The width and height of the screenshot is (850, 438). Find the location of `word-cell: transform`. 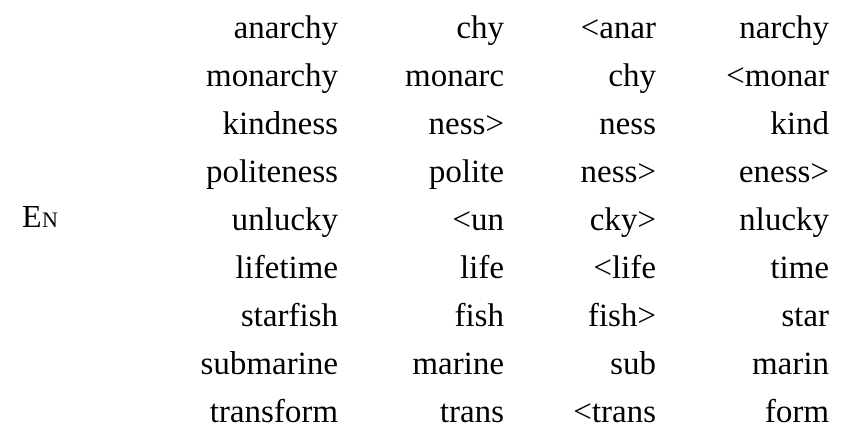

word-cell: transform is located at coordinates (273, 412).